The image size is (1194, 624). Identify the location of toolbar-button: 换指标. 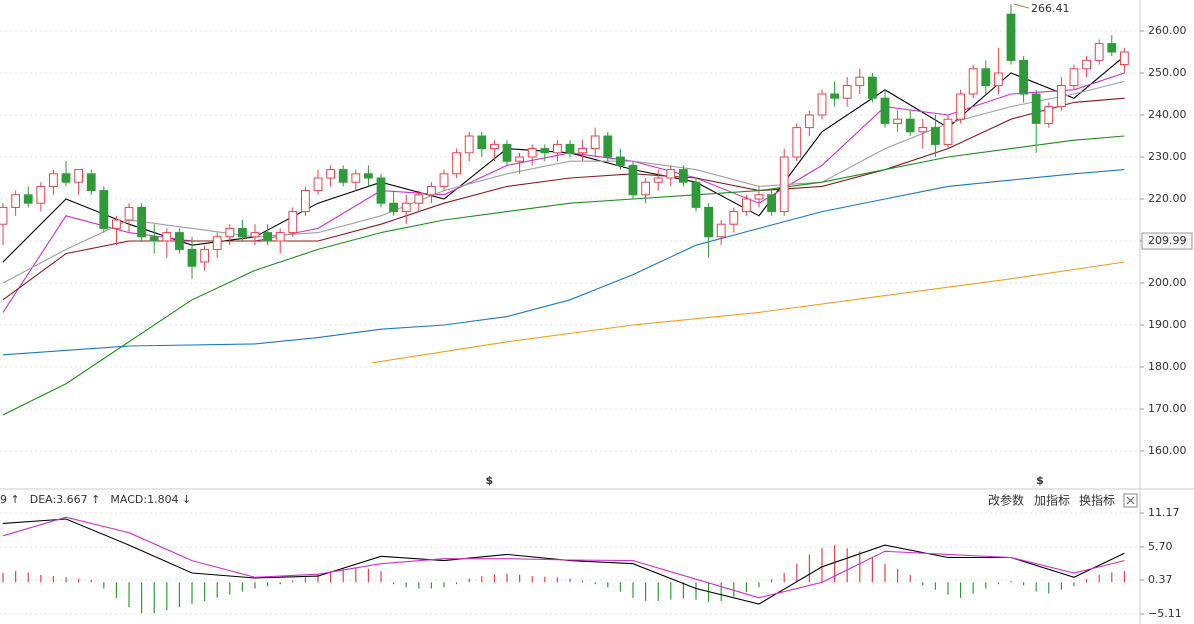
(1097, 500).